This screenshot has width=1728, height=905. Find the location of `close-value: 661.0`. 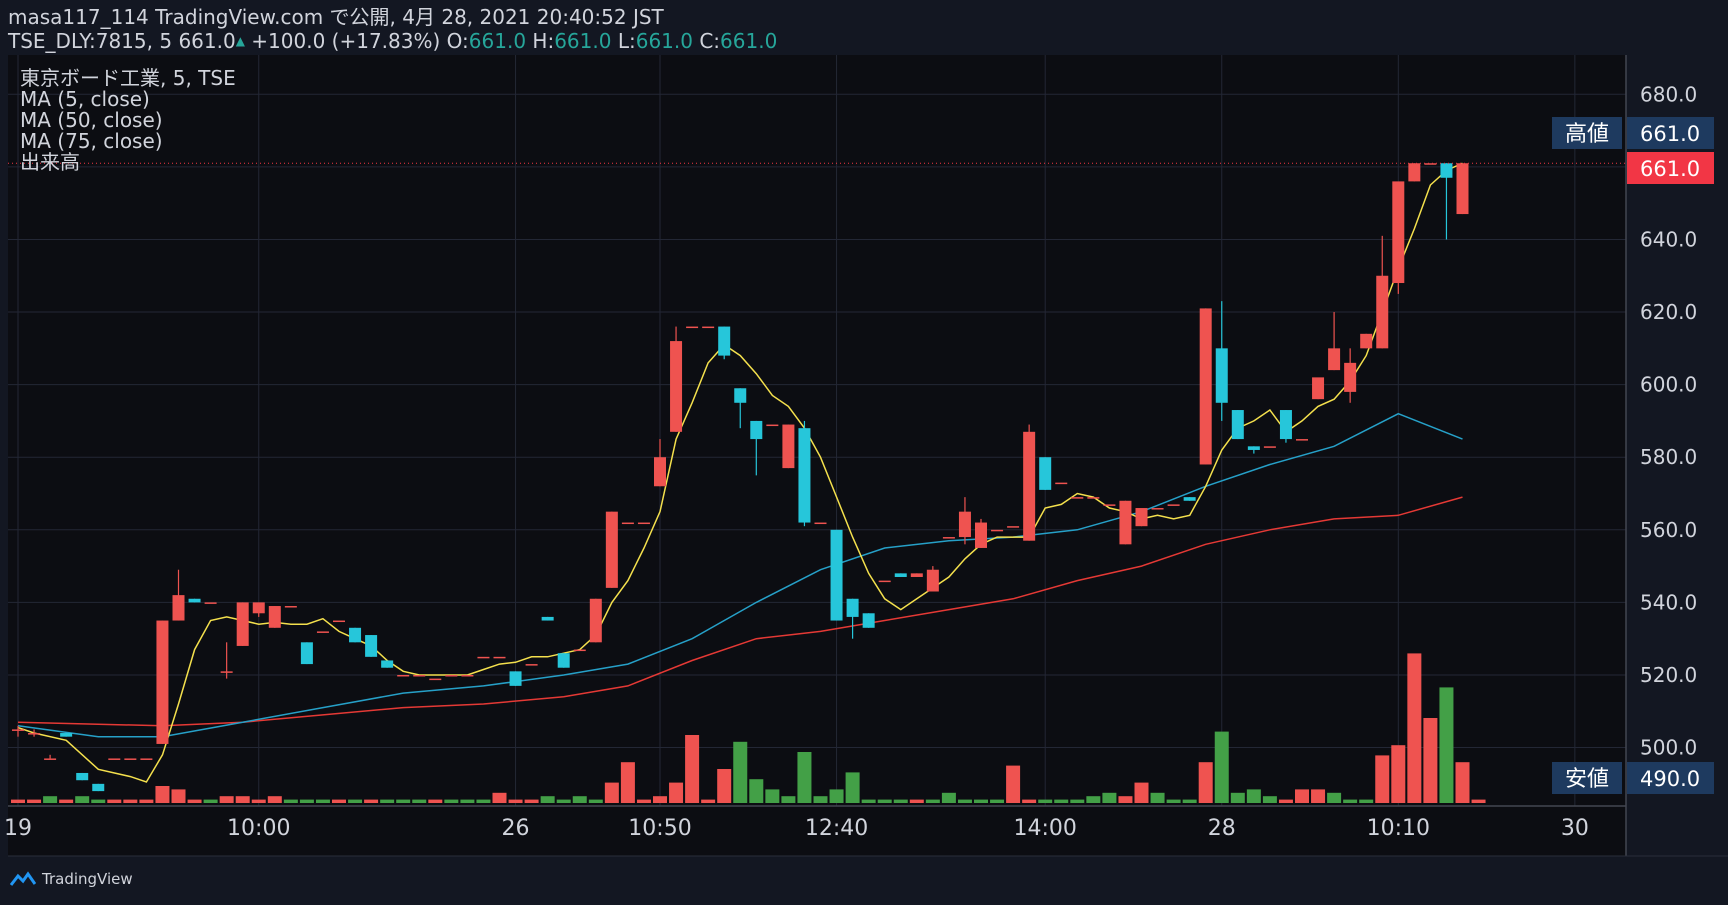

close-value: 661.0 is located at coordinates (749, 41).